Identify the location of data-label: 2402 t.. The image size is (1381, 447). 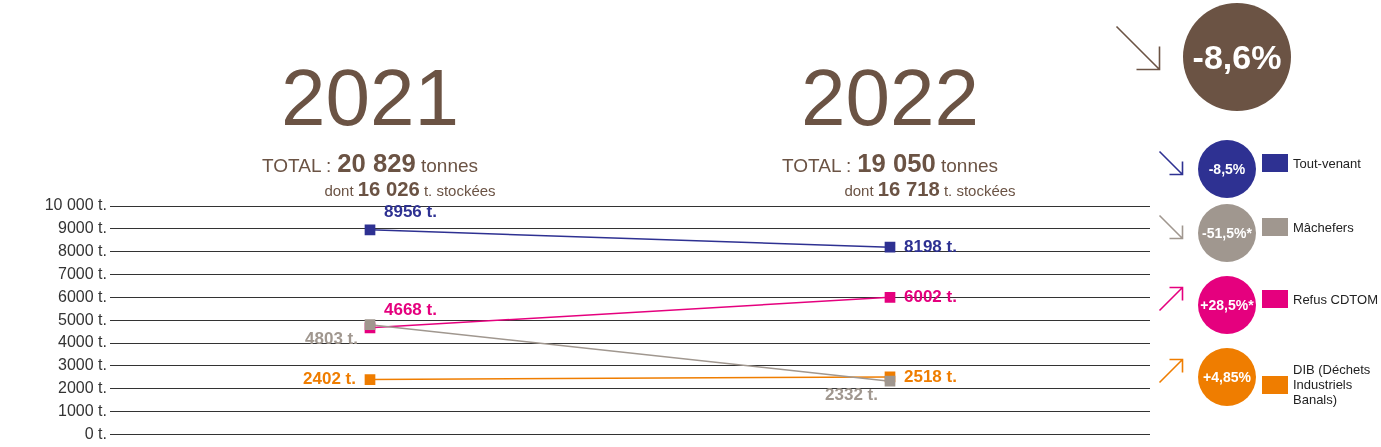
(329, 379).